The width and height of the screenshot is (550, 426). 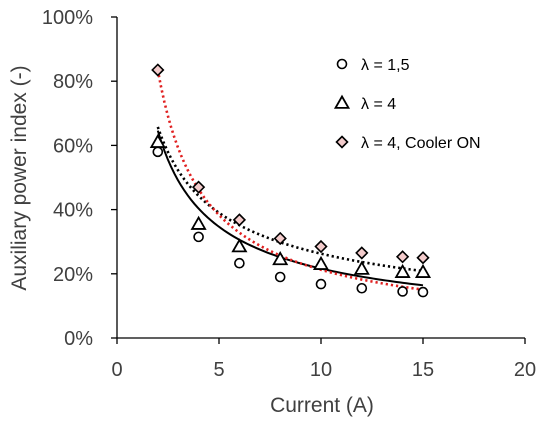 I want to click on y-tick-label: 100%, so click(x=67, y=18).